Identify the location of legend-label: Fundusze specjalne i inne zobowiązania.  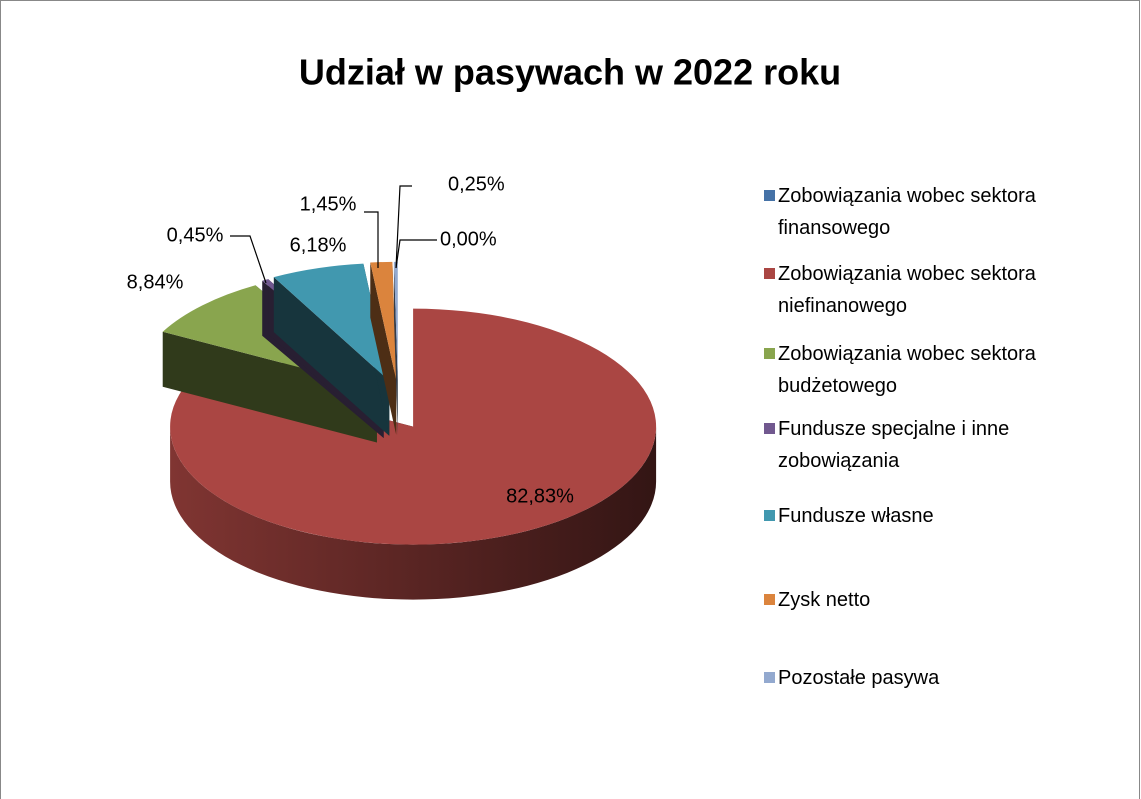
(894, 445).